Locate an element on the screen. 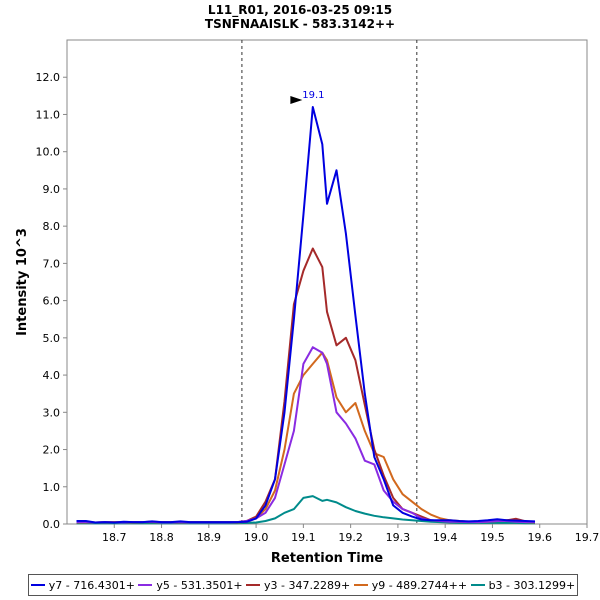  legend-label: b3 - 303.1299+ is located at coordinates (532, 585).